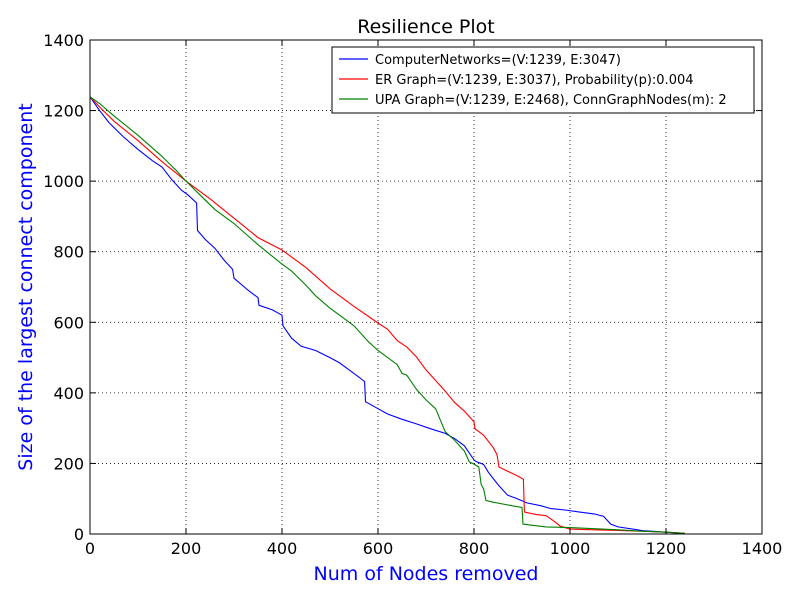 The height and width of the screenshot is (600, 800). Describe the element at coordinates (474, 548) in the screenshot. I see `x-tick-label: 800` at that location.